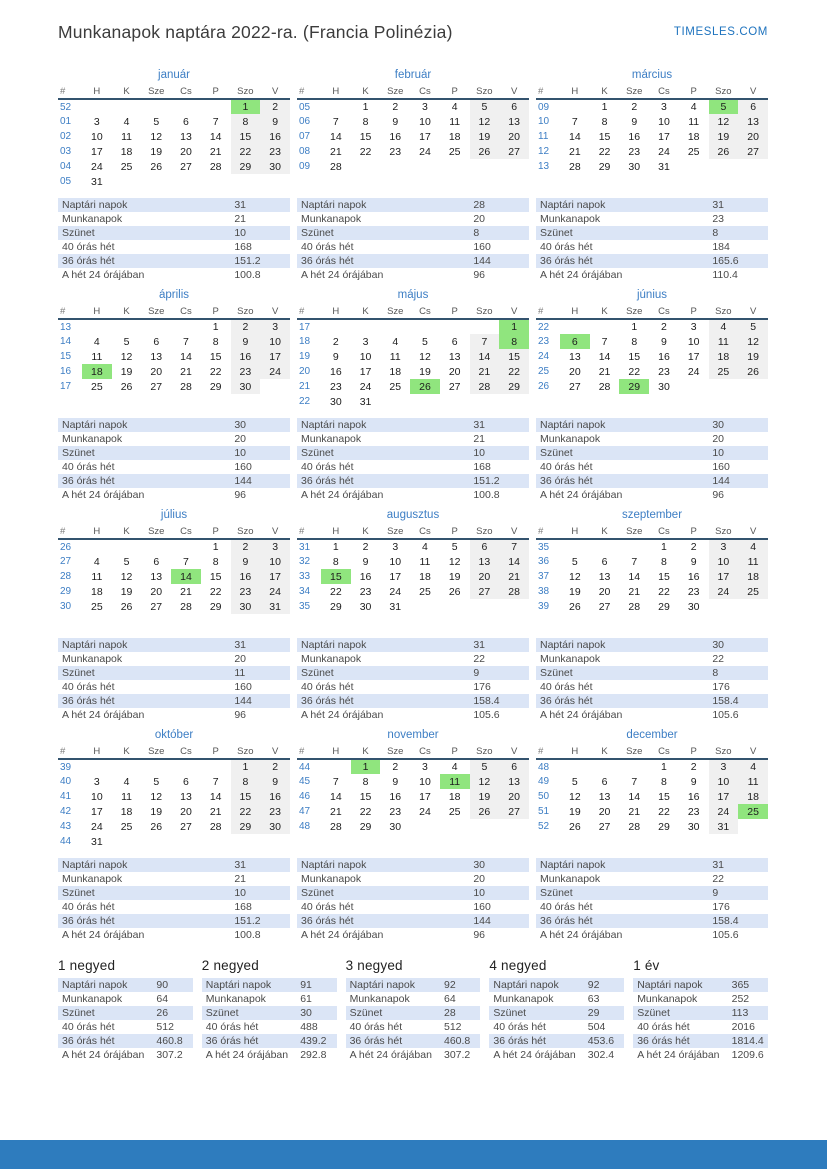 Image resolution: width=827 pixels, height=1169 pixels. What do you see at coordinates (484, 356) in the screenshot?
I see `day-cell: 14` at bounding box center [484, 356].